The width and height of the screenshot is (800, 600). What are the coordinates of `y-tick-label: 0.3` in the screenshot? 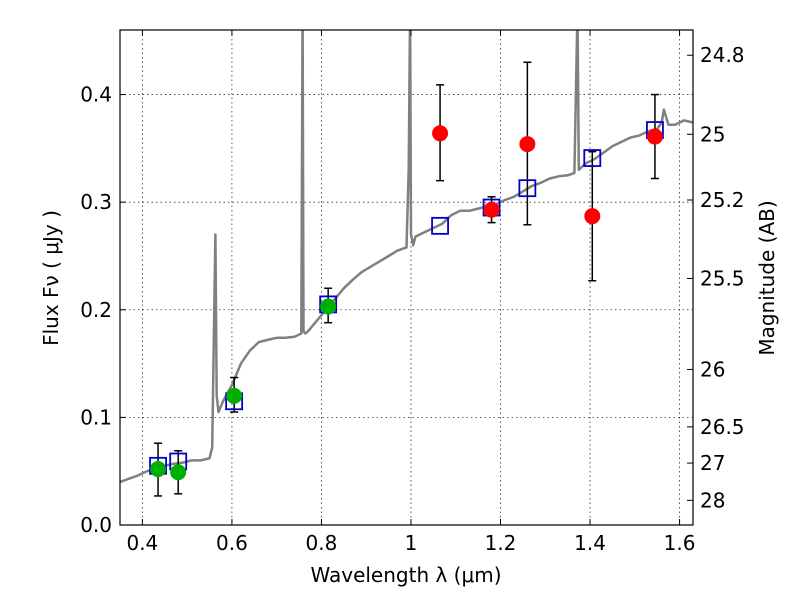 It's located at (96, 202).